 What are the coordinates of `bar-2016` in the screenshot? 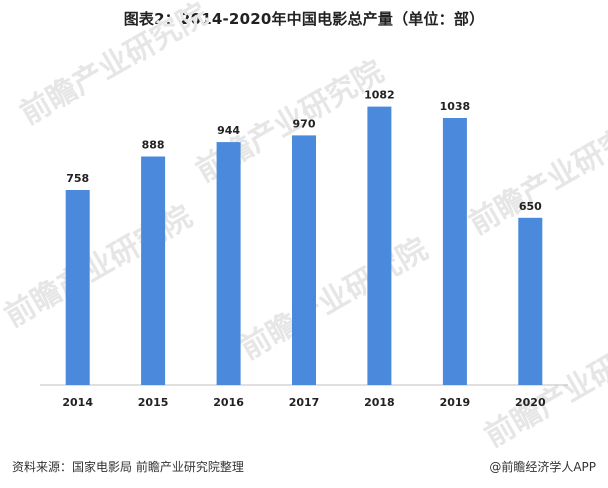 It's located at (228, 263).